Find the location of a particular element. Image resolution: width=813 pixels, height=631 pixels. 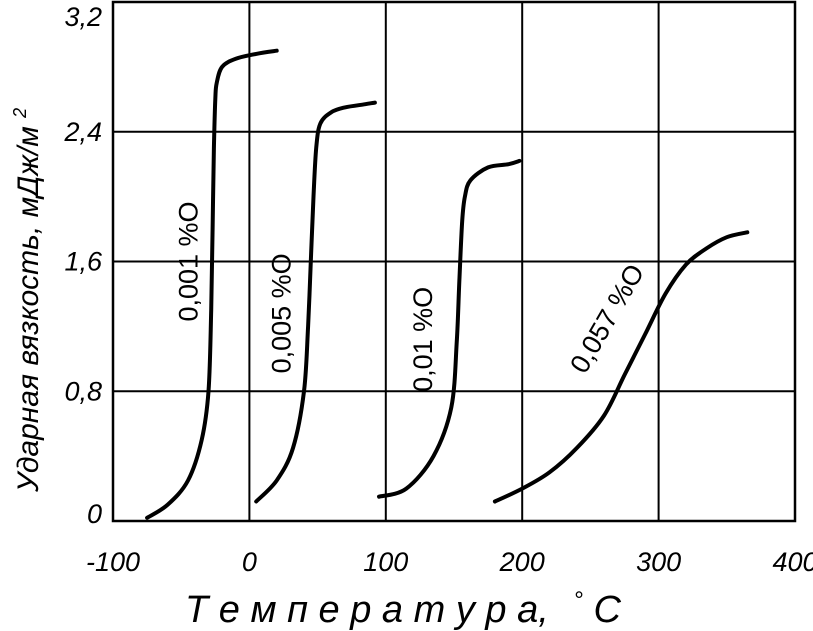

y-tick-label: 1,6 is located at coordinates (83, 262).